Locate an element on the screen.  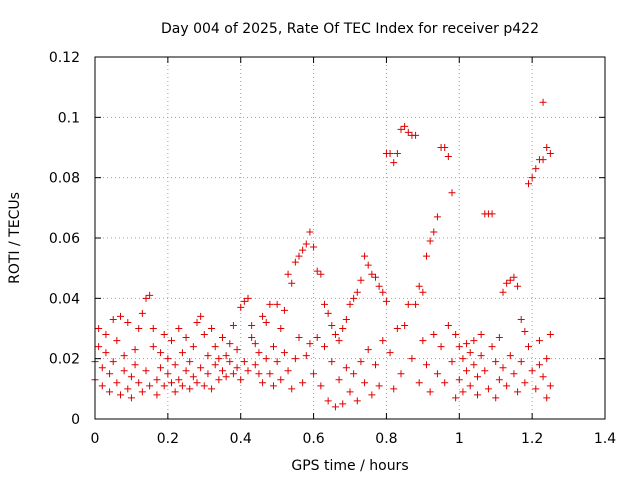
x-tick-label: 0.8 is located at coordinates (386, 439).